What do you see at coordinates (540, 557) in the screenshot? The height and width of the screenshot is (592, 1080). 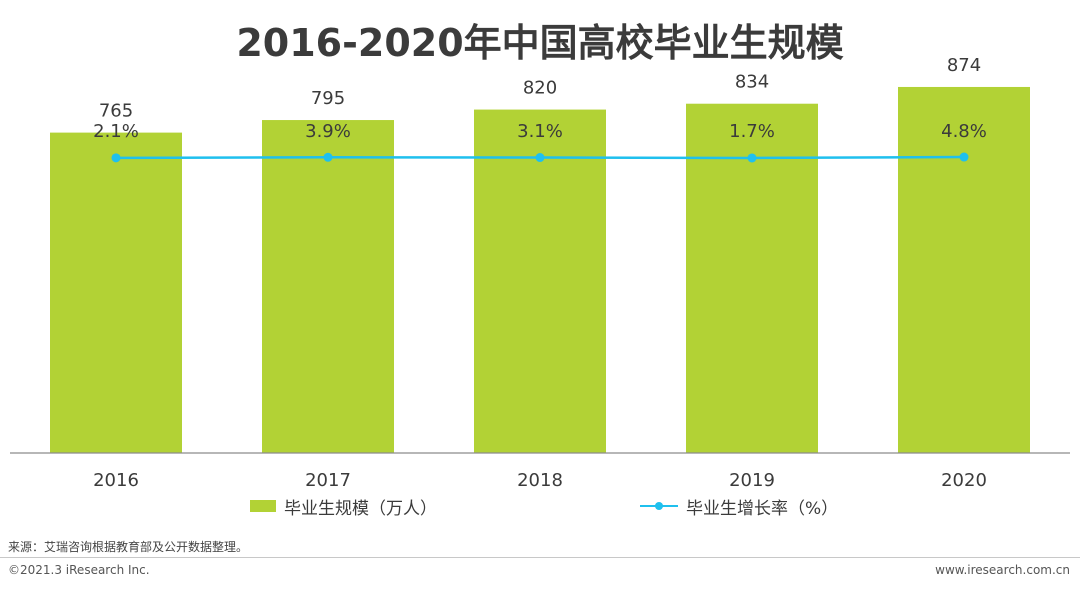 I see `footer-divider` at bounding box center [540, 557].